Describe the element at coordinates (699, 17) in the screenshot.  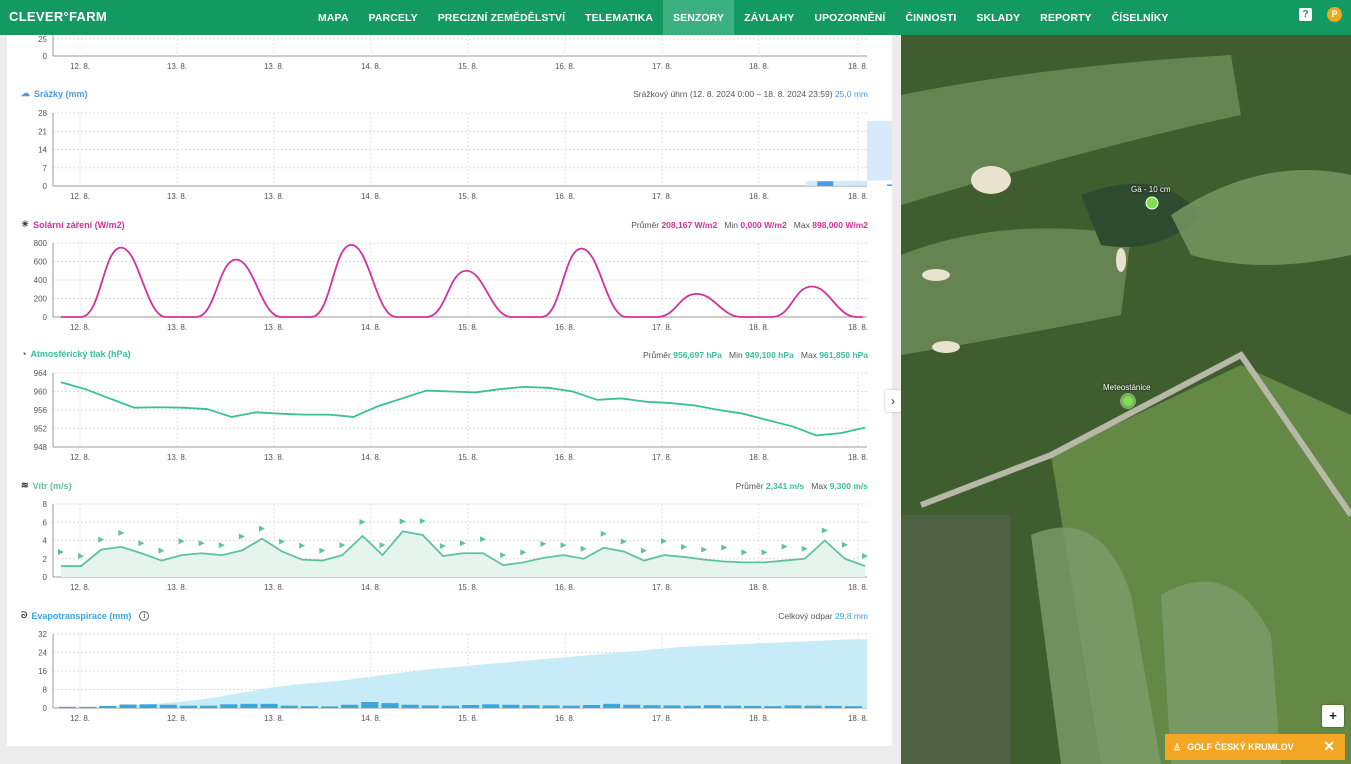
I see `nav-item-4: SENZORY` at that location.